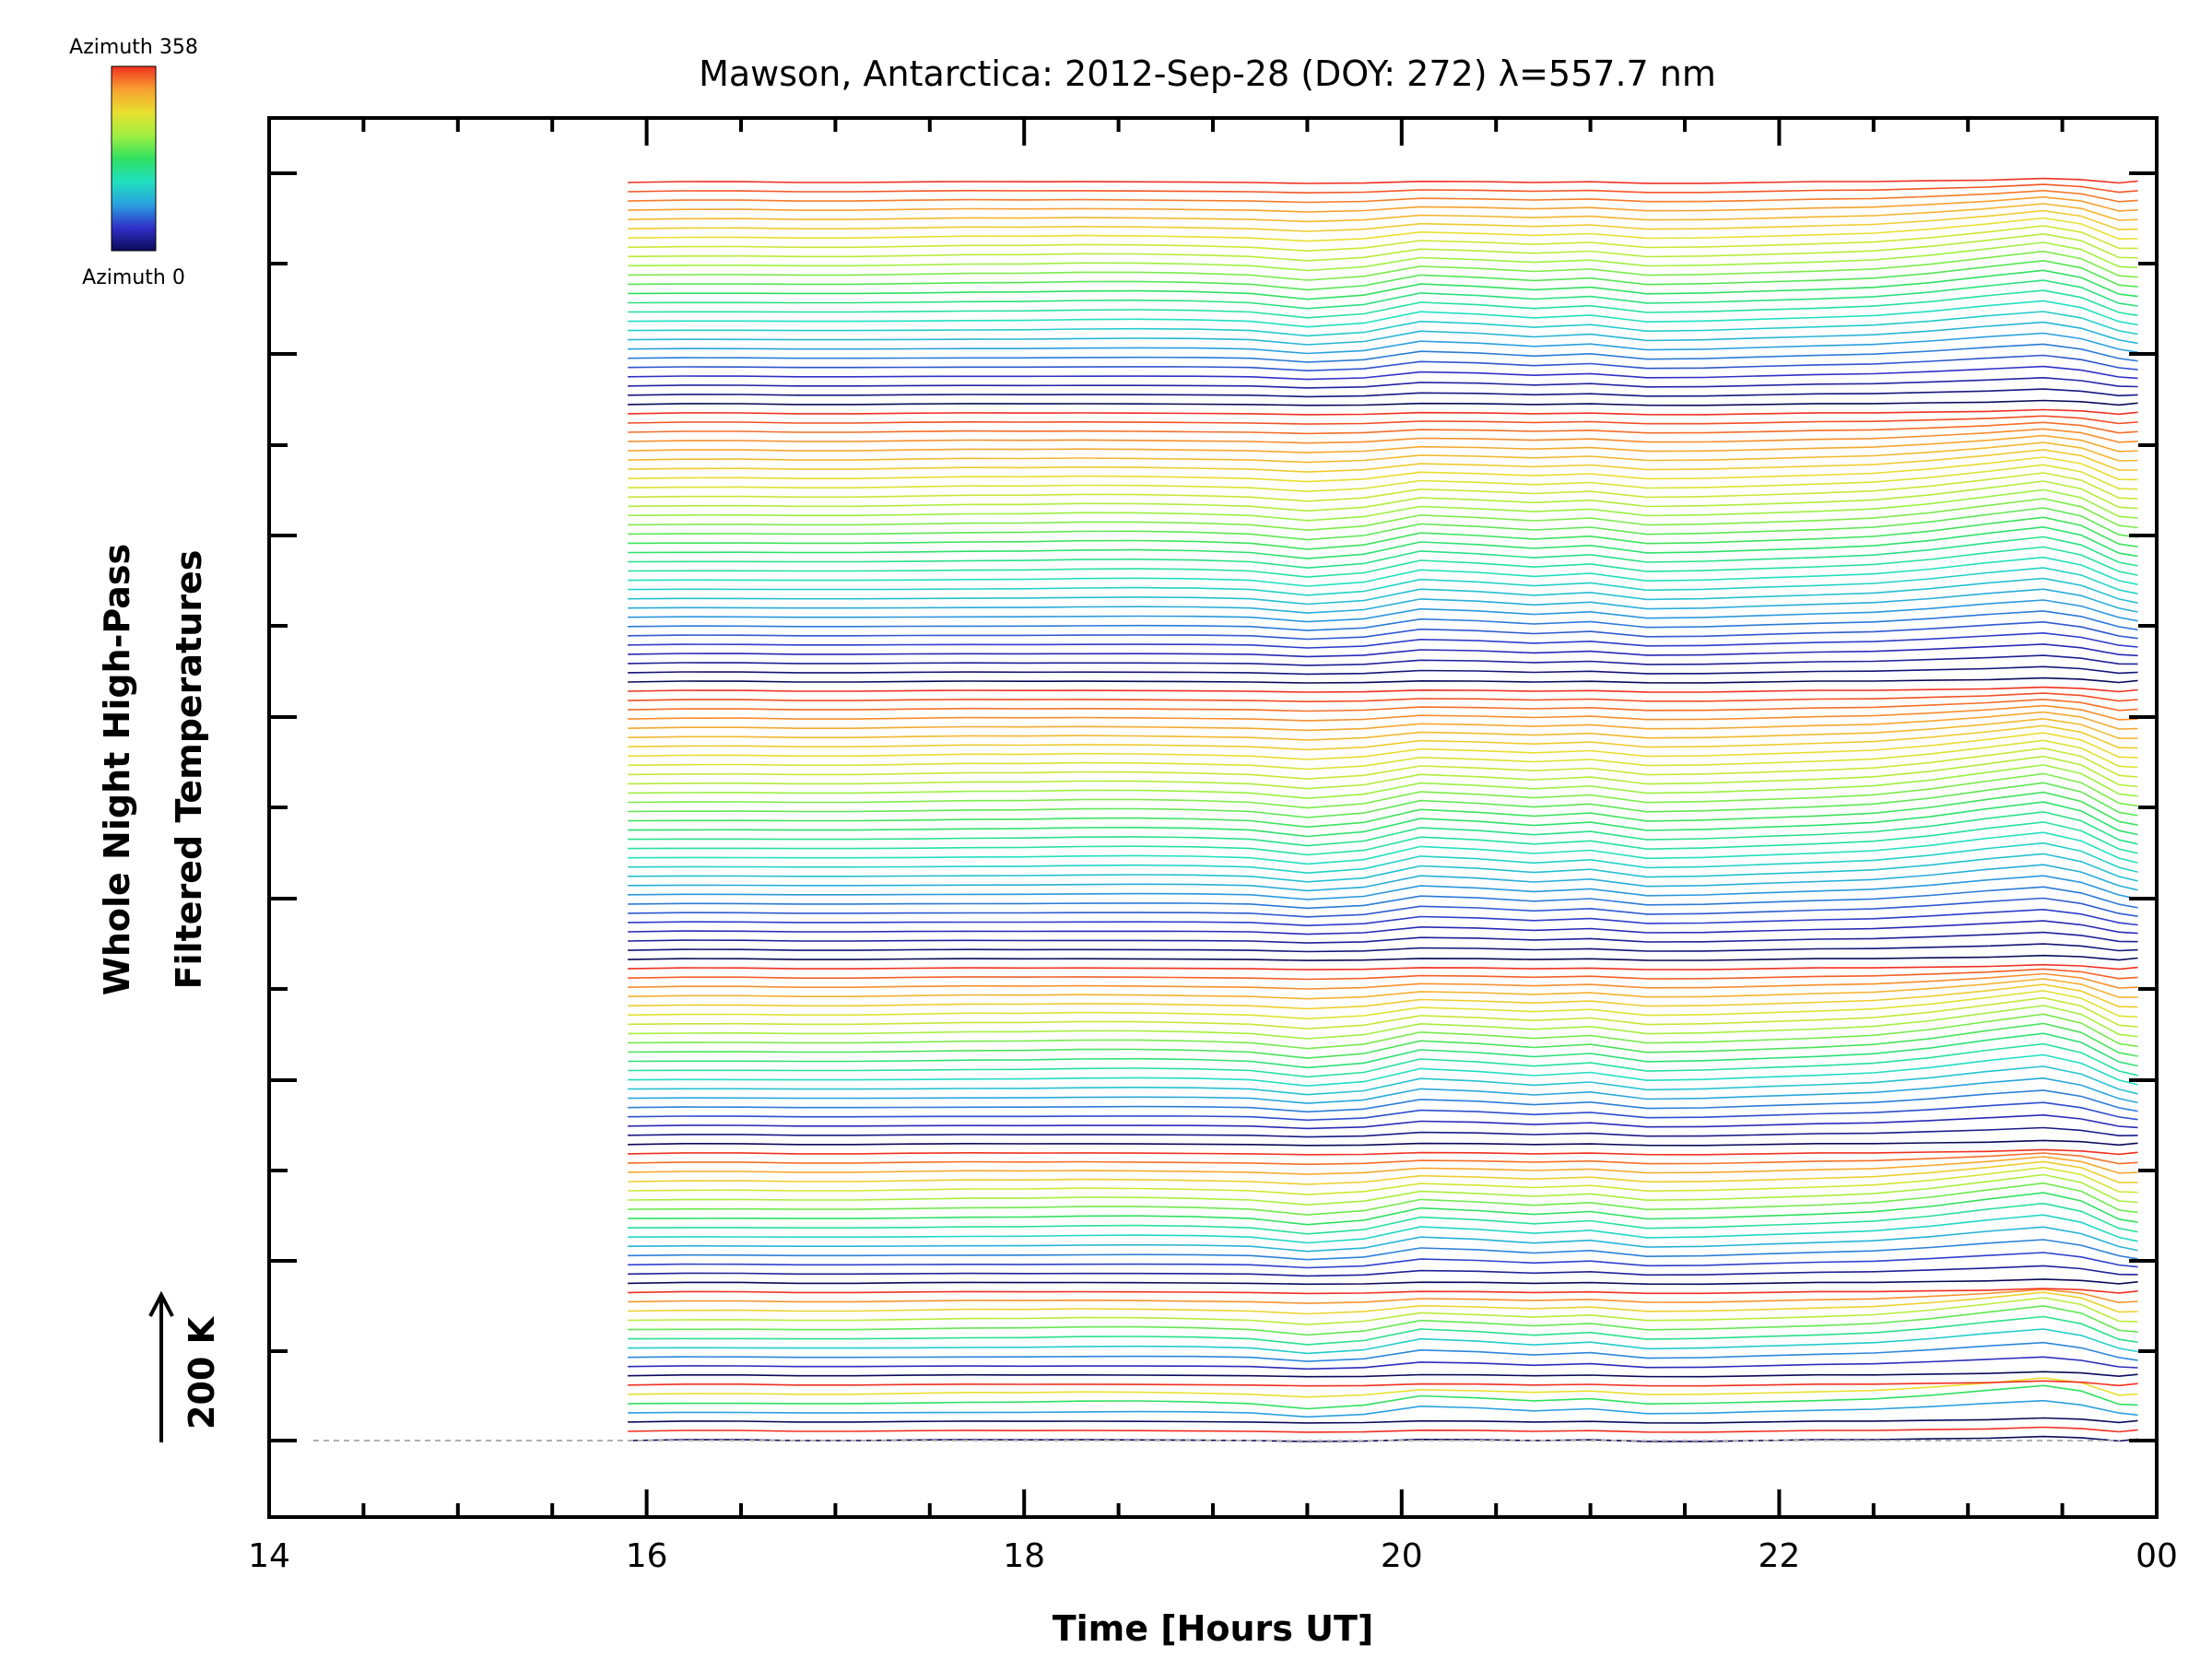 Image resolution: width=2212 pixels, height=1659 pixels. What do you see at coordinates (1024, 1556) in the screenshot?
I see `x-tick-label: 18` at bounding box center [1024, 1556].